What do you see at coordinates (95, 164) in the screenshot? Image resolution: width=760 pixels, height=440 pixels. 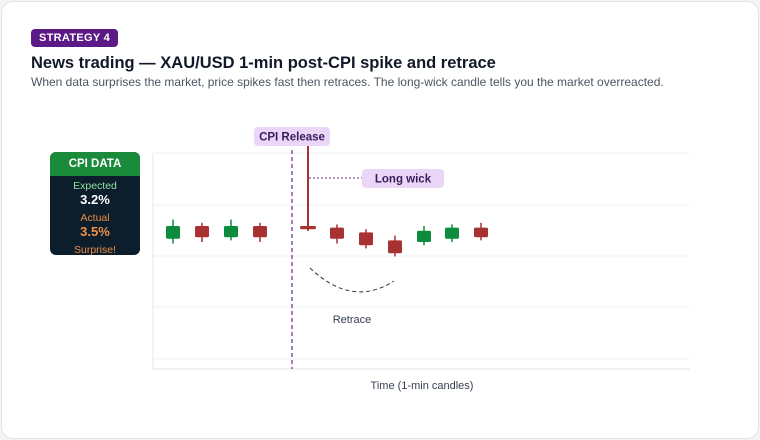 I see `cpi-data-header: CPI DATA` at bounding box center [95, 164].